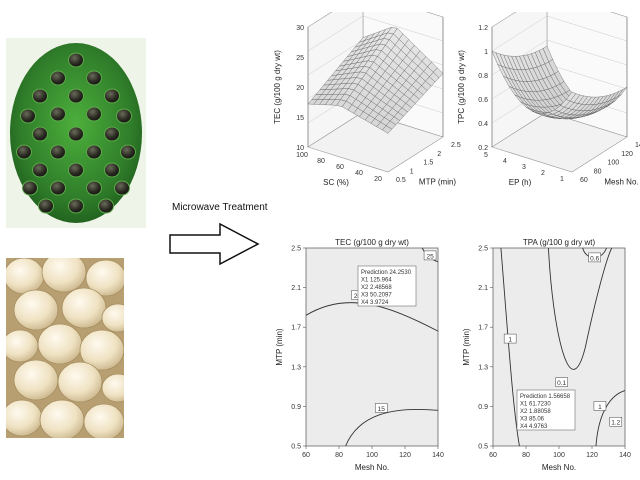 This screenshot has width=640, height=480. What do you see at coordinates (430, 256) in the screenshot?
I see `contour-label: 25` at bounding box center [430, 256].